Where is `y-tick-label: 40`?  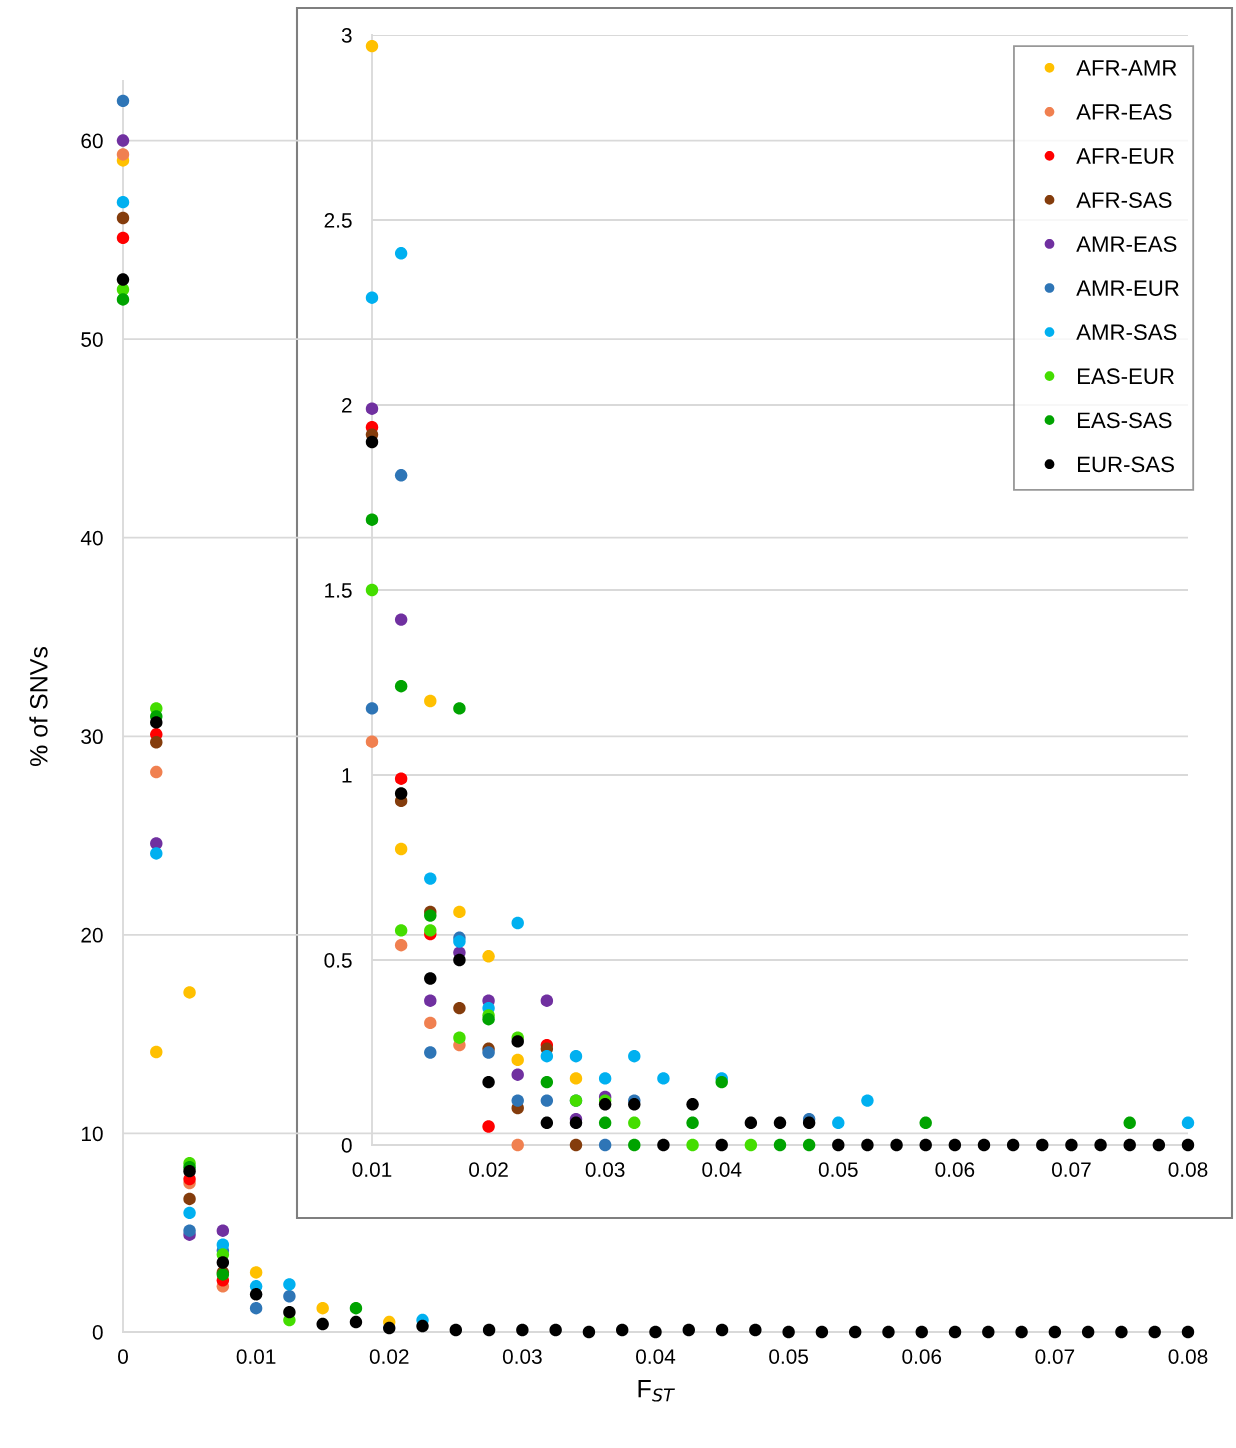
y-tick-label: 40 is located at coordinates (91, 538).